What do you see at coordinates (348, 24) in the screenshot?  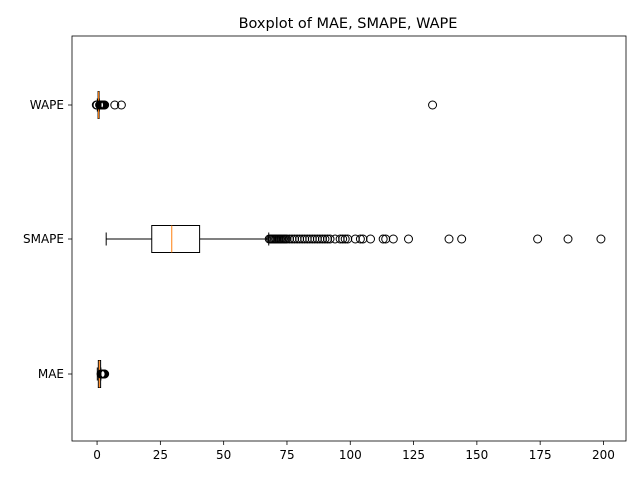 I see `chart-title: Boxplot of MAE, SMAPE, WAPE` at bounding box center [348, 24].